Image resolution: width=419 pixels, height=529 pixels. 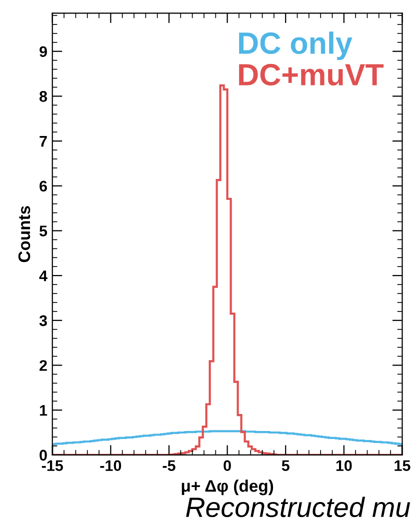 What do you see at coordinates (227, 466) in the screenshot?
I see `x-tick-label: 0` at bounding box center [227, 466].